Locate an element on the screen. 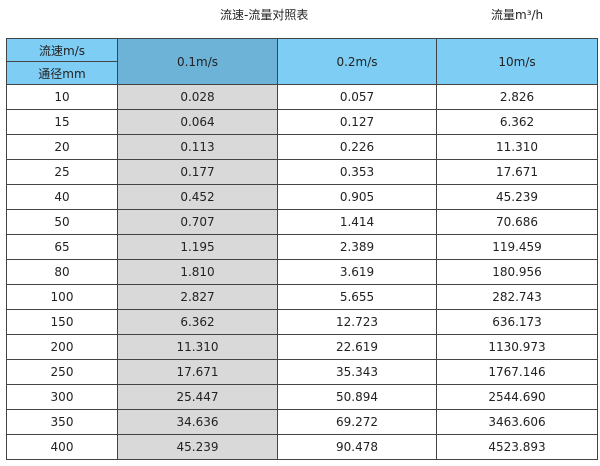 This screenshot has width=600, height=466. column-header-10: 10m/s is located at coordinates (517, 61).